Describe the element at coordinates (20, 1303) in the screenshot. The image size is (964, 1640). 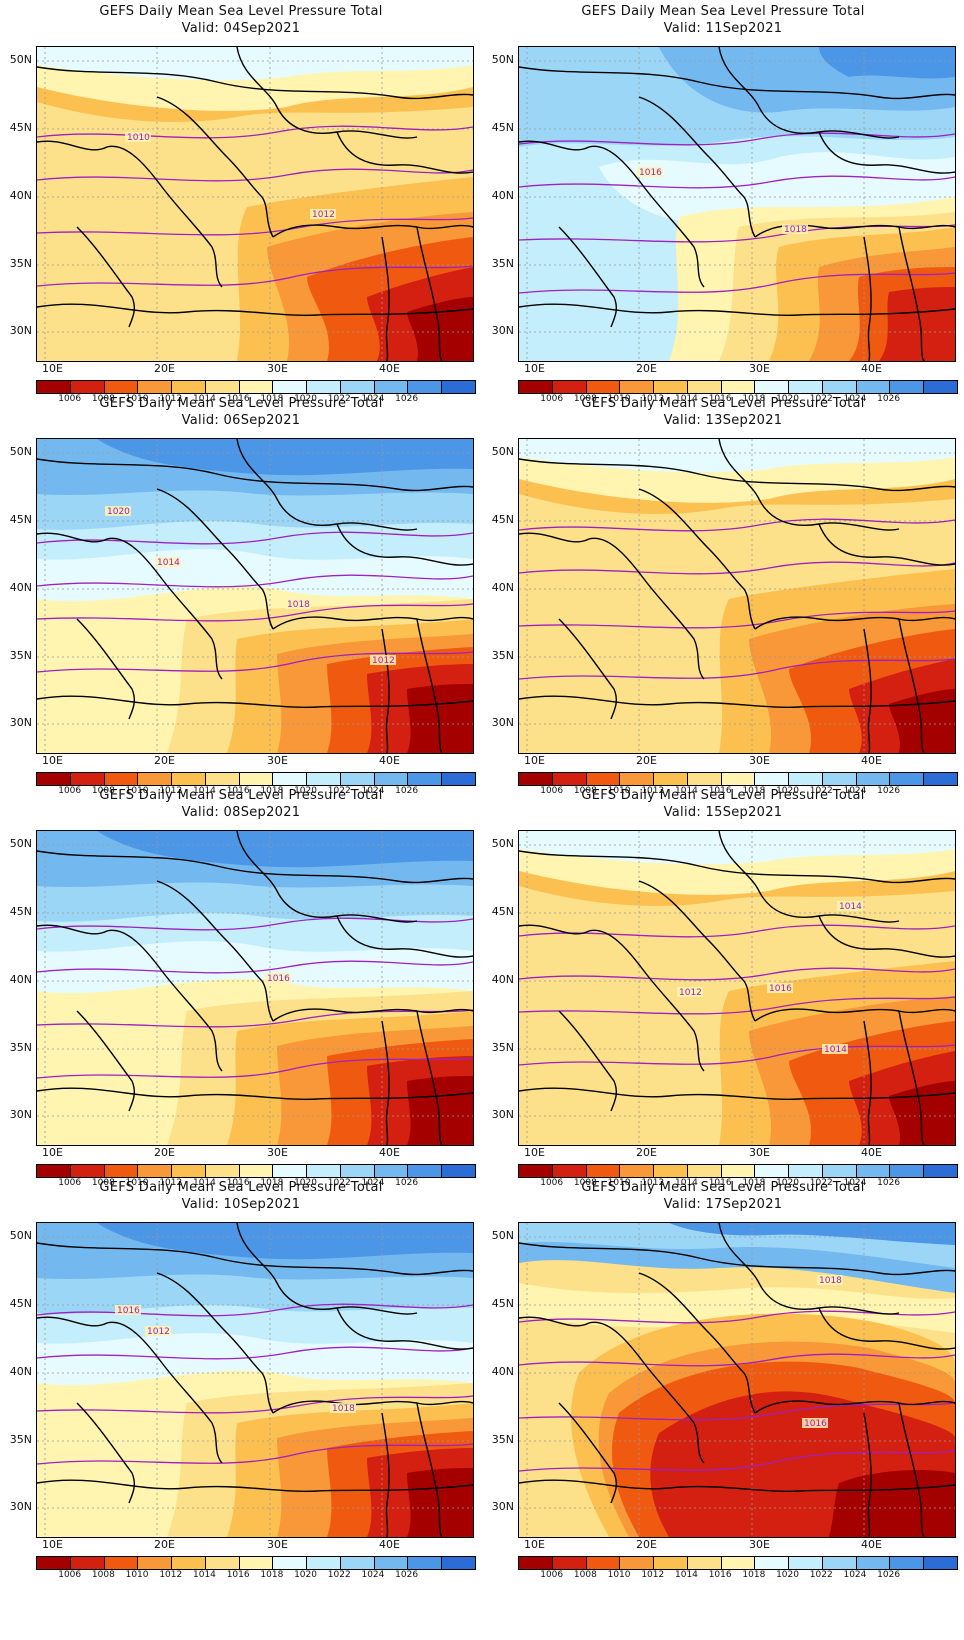
I see `lat-tick-label: 45N` at that location.